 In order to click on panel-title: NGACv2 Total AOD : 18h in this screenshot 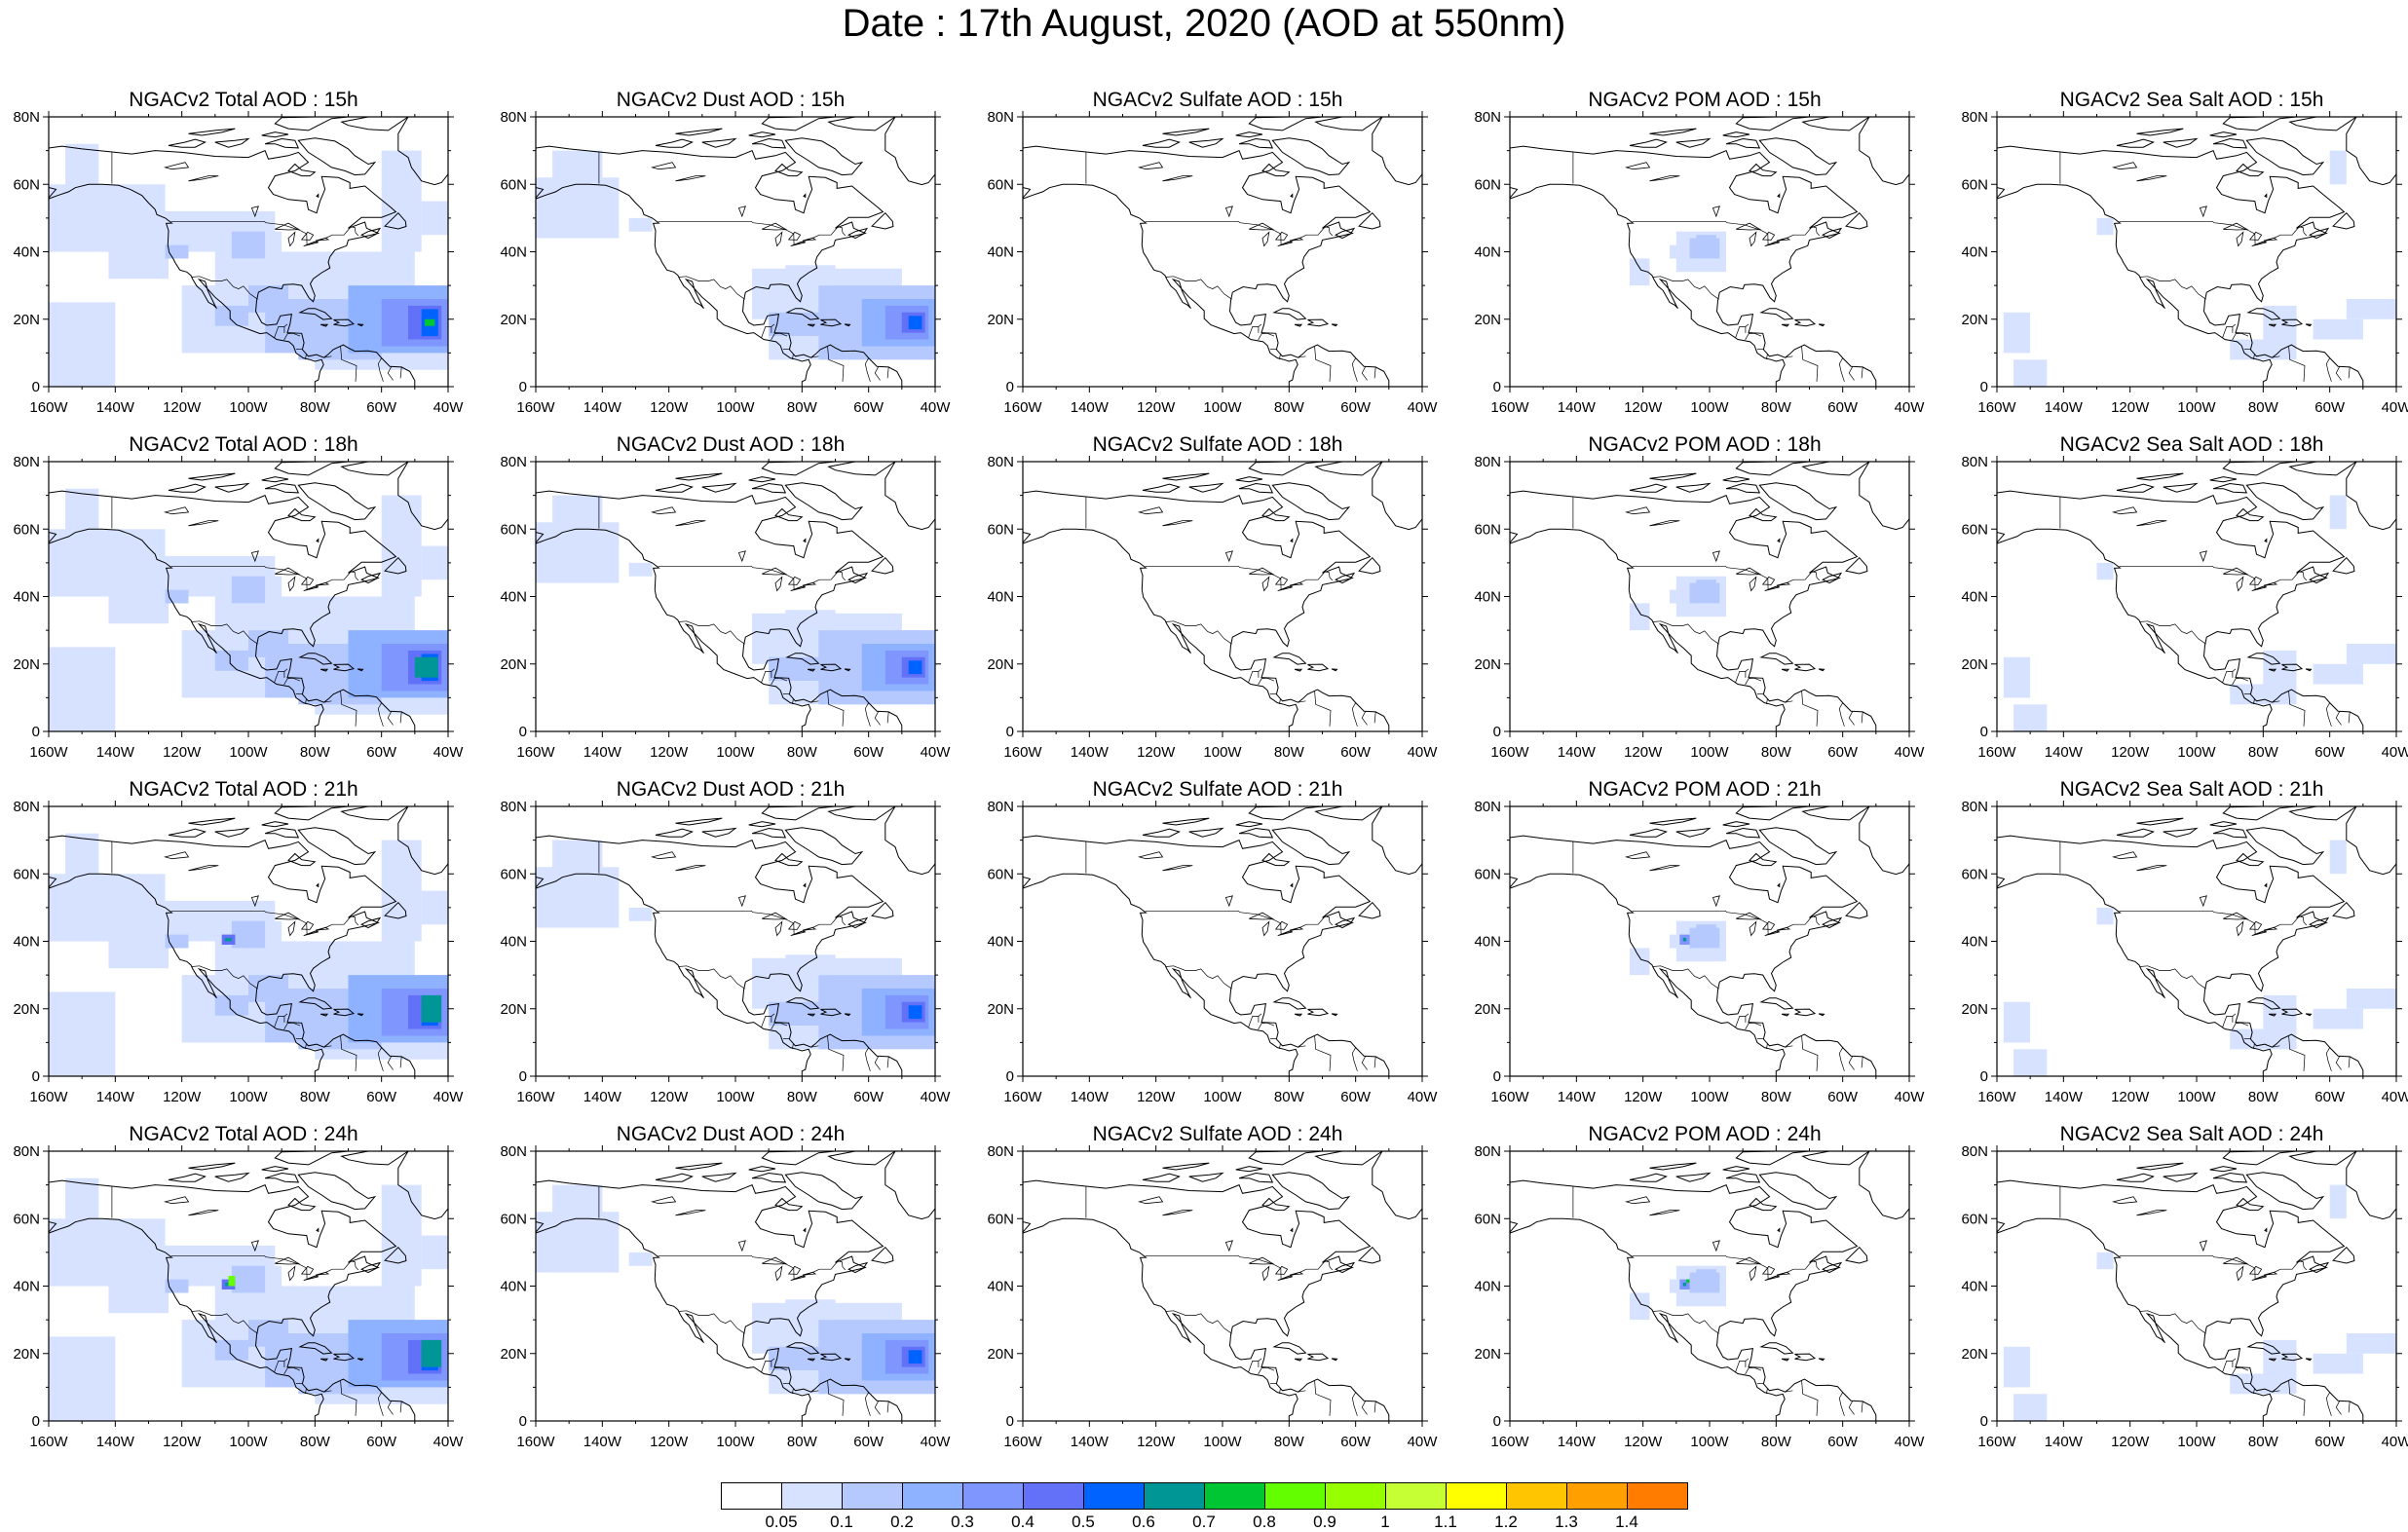, I will do `click(243, 445)`.